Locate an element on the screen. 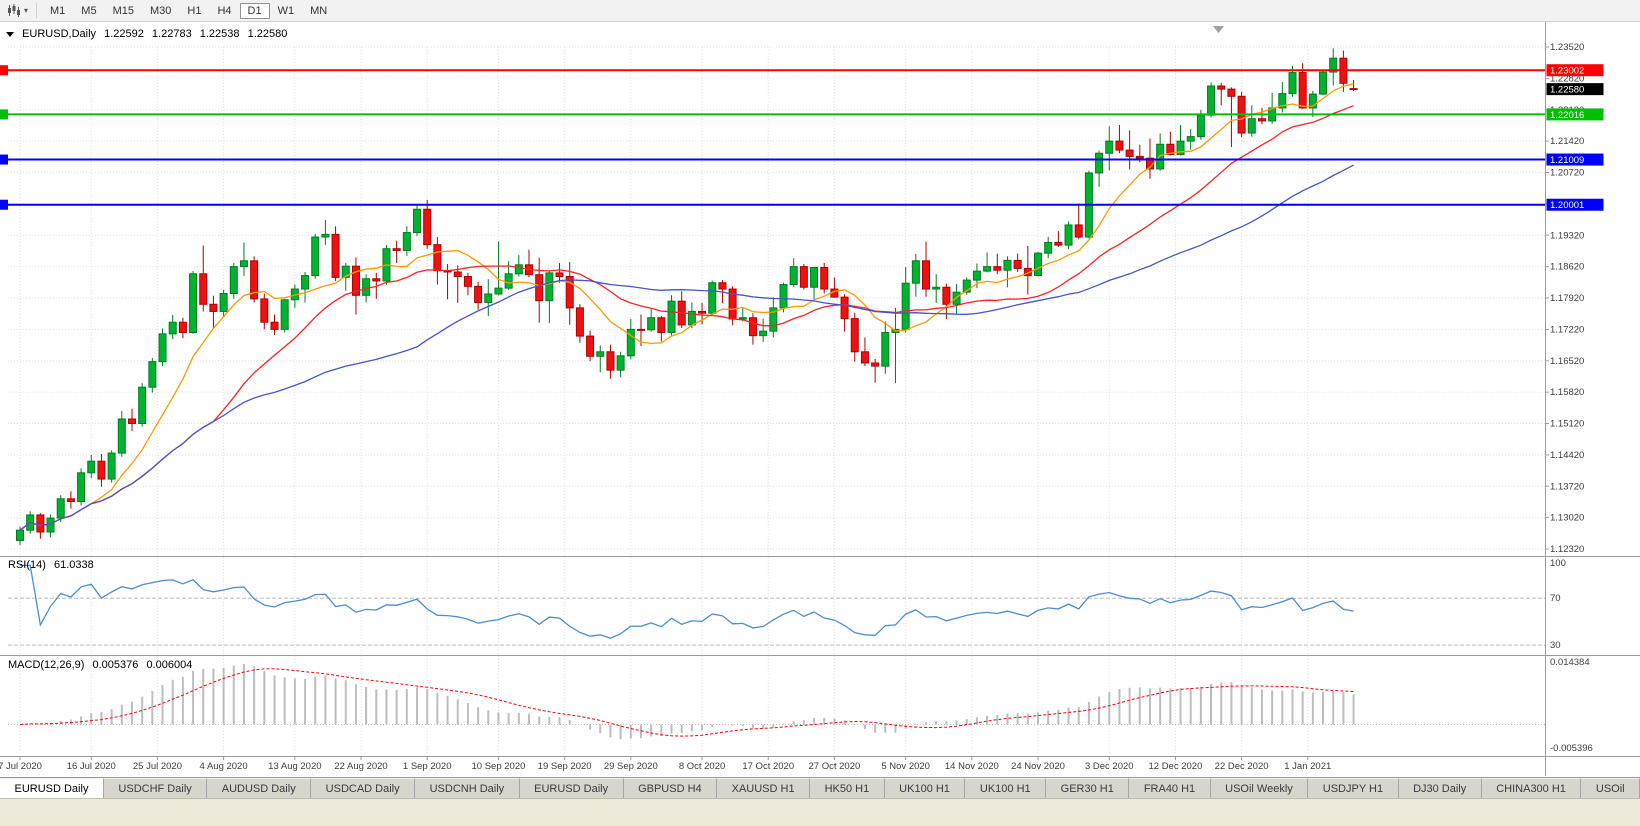  tab-usdjpy-h1: USDJPY H1 is located at coordinates (1353, 788).